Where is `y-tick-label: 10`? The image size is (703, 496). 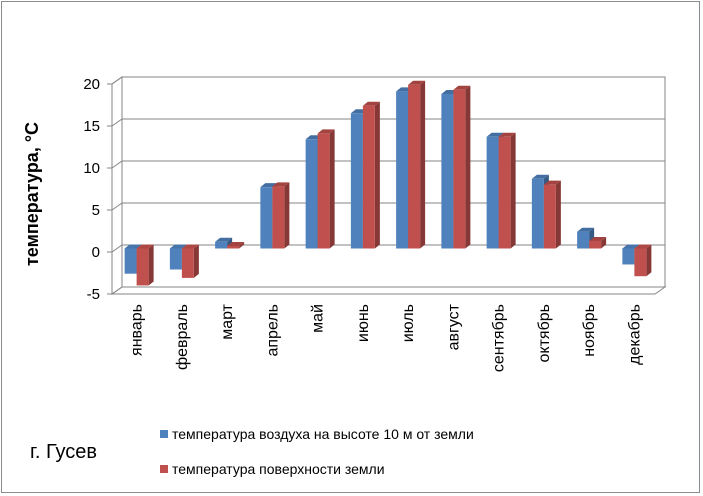 y-tick-label: 10 is located at coordinates (91, 168).